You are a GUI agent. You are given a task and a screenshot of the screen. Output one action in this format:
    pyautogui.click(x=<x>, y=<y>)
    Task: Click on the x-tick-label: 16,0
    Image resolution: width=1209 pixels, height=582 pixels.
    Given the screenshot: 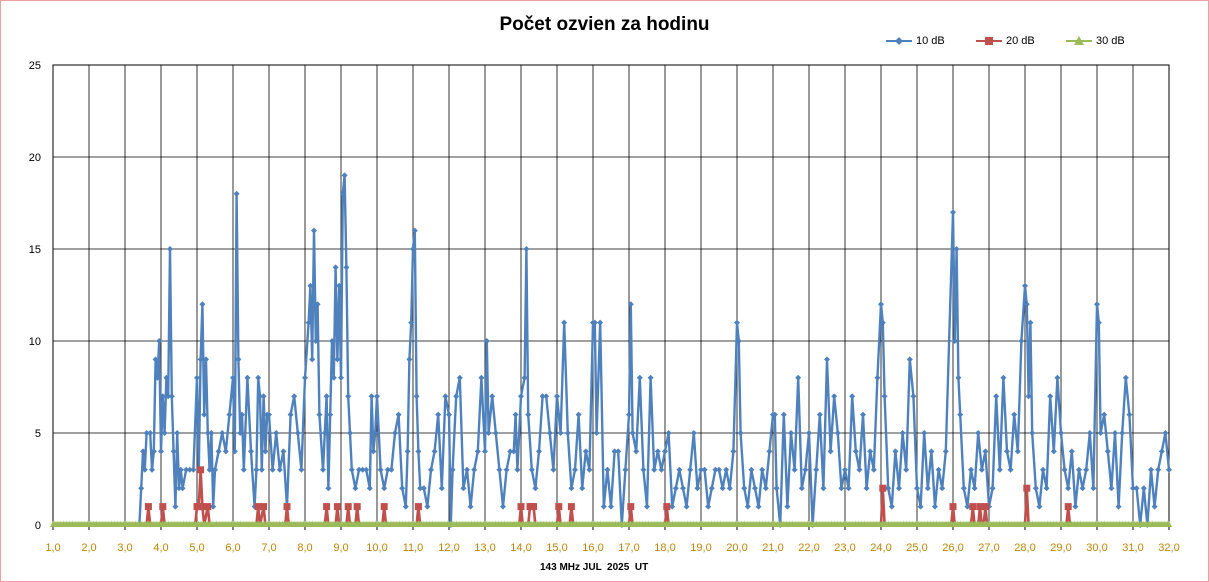 What is the action you would take?
    pyautogui.click(x=592, y=548)
    